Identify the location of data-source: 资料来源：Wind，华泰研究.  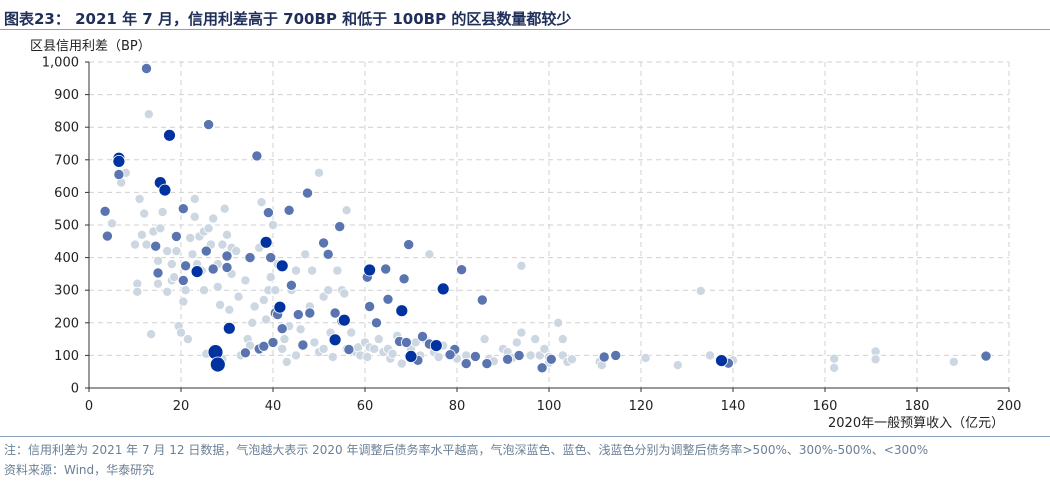
(79, 470).